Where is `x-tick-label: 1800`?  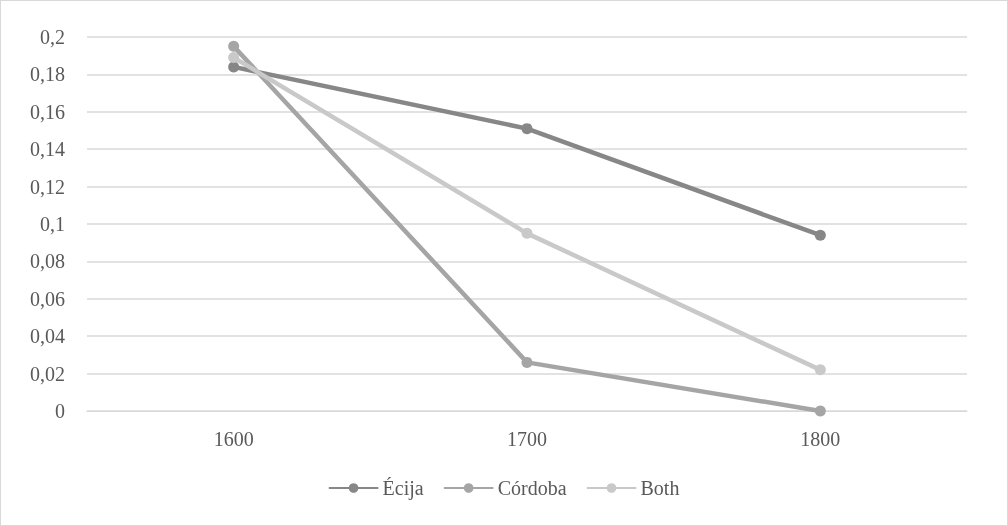
x-tick-label: 1800 is located at coordinates (820, 439).